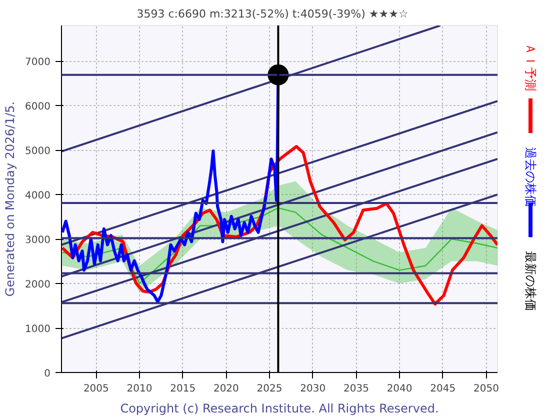 The height and width of the screenshot is (420, 560). Describe the element at coordinates (38, 62) in the screenshot. I see `y-tick-label: 7000` at that location.